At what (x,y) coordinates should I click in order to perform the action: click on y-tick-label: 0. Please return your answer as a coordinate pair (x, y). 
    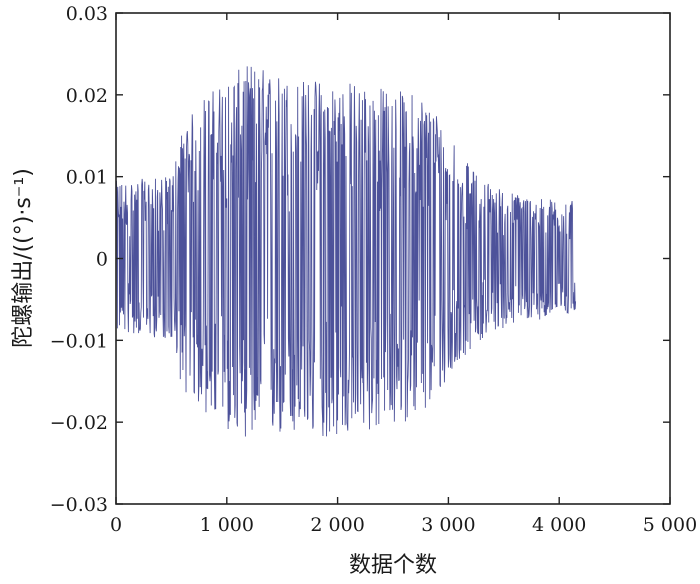
    Looking at the image, I should click on (102, 260).